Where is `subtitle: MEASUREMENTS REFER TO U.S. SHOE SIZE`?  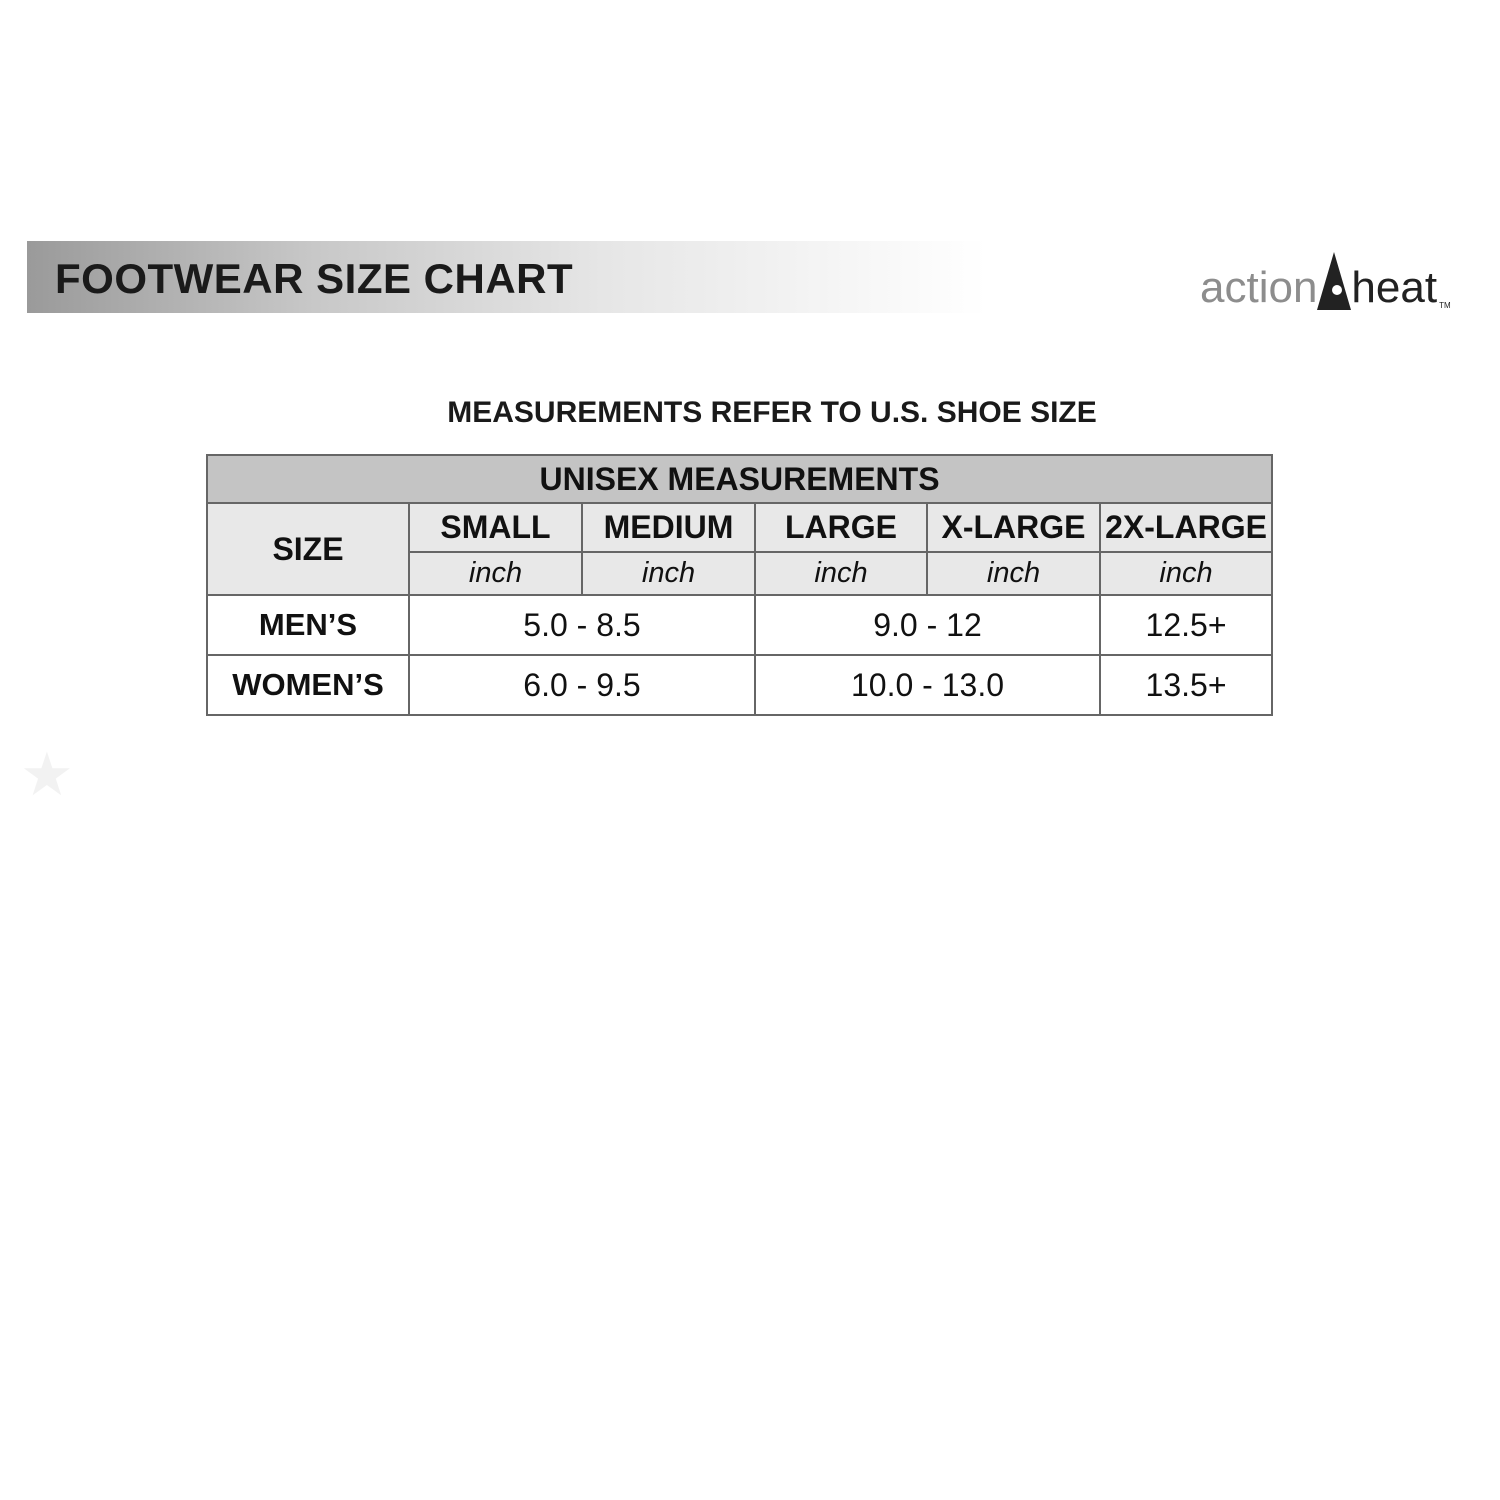
subtitle: MEASUREMENTS REFER TO U.S. SHOE SIZE is located at coordinates (772, 412).